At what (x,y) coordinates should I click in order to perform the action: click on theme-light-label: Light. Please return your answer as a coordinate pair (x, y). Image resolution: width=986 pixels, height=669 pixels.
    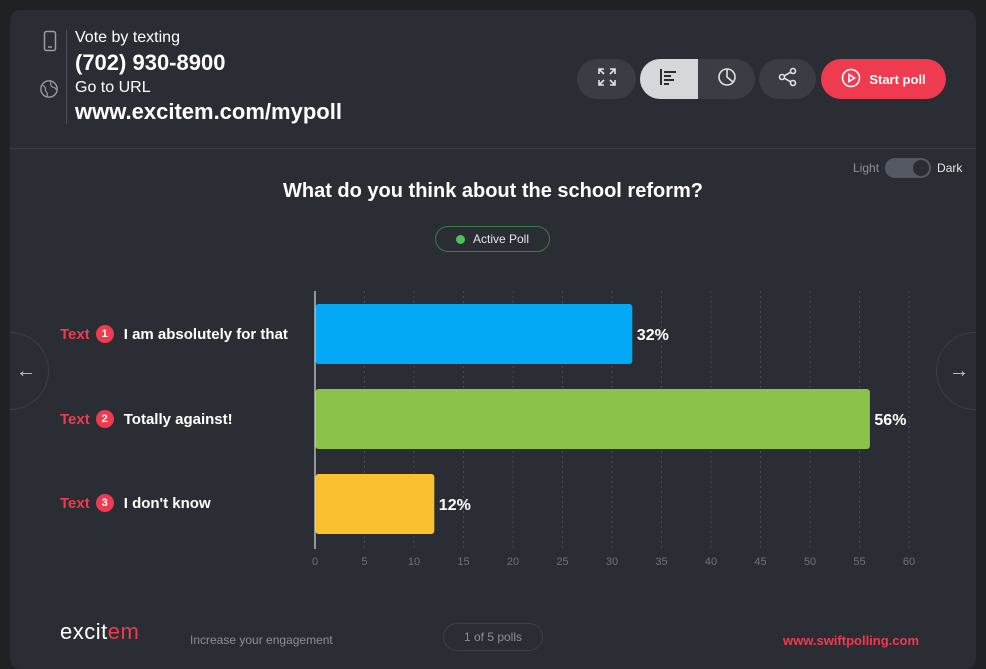
    Looking at the image, I should click on (866, 168).